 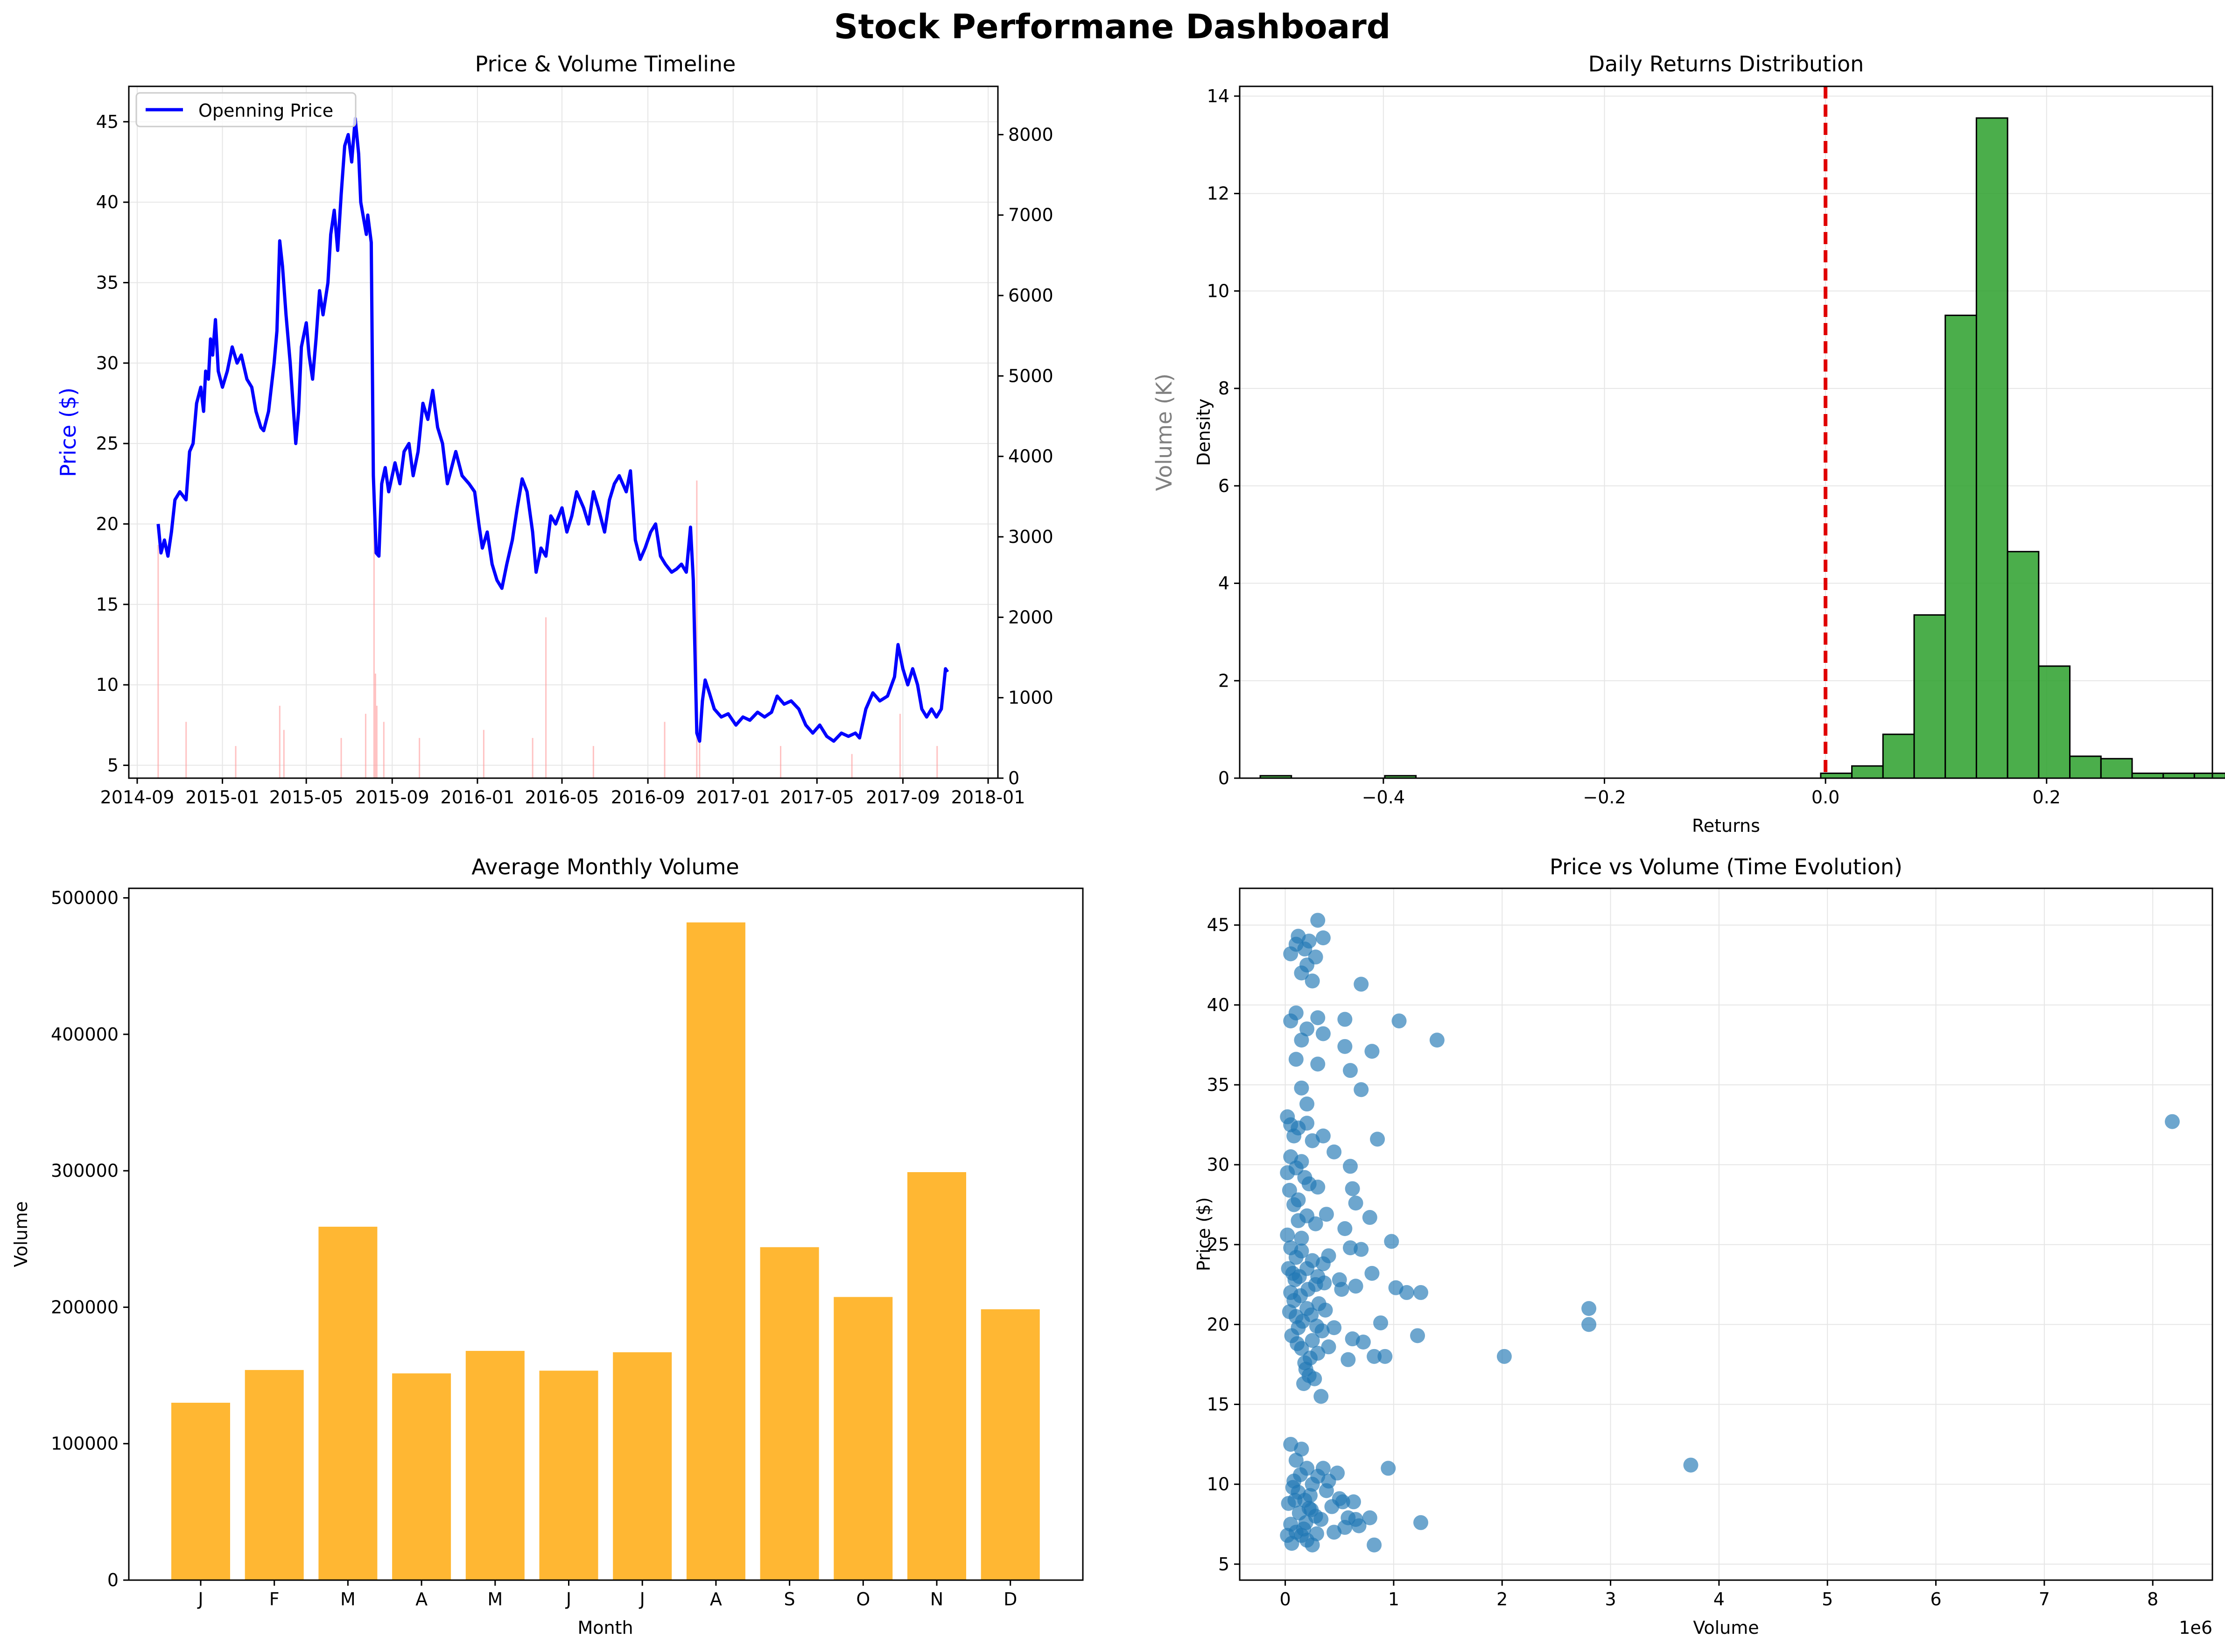 I want to click on legend-box, so click(x=246, y=109).